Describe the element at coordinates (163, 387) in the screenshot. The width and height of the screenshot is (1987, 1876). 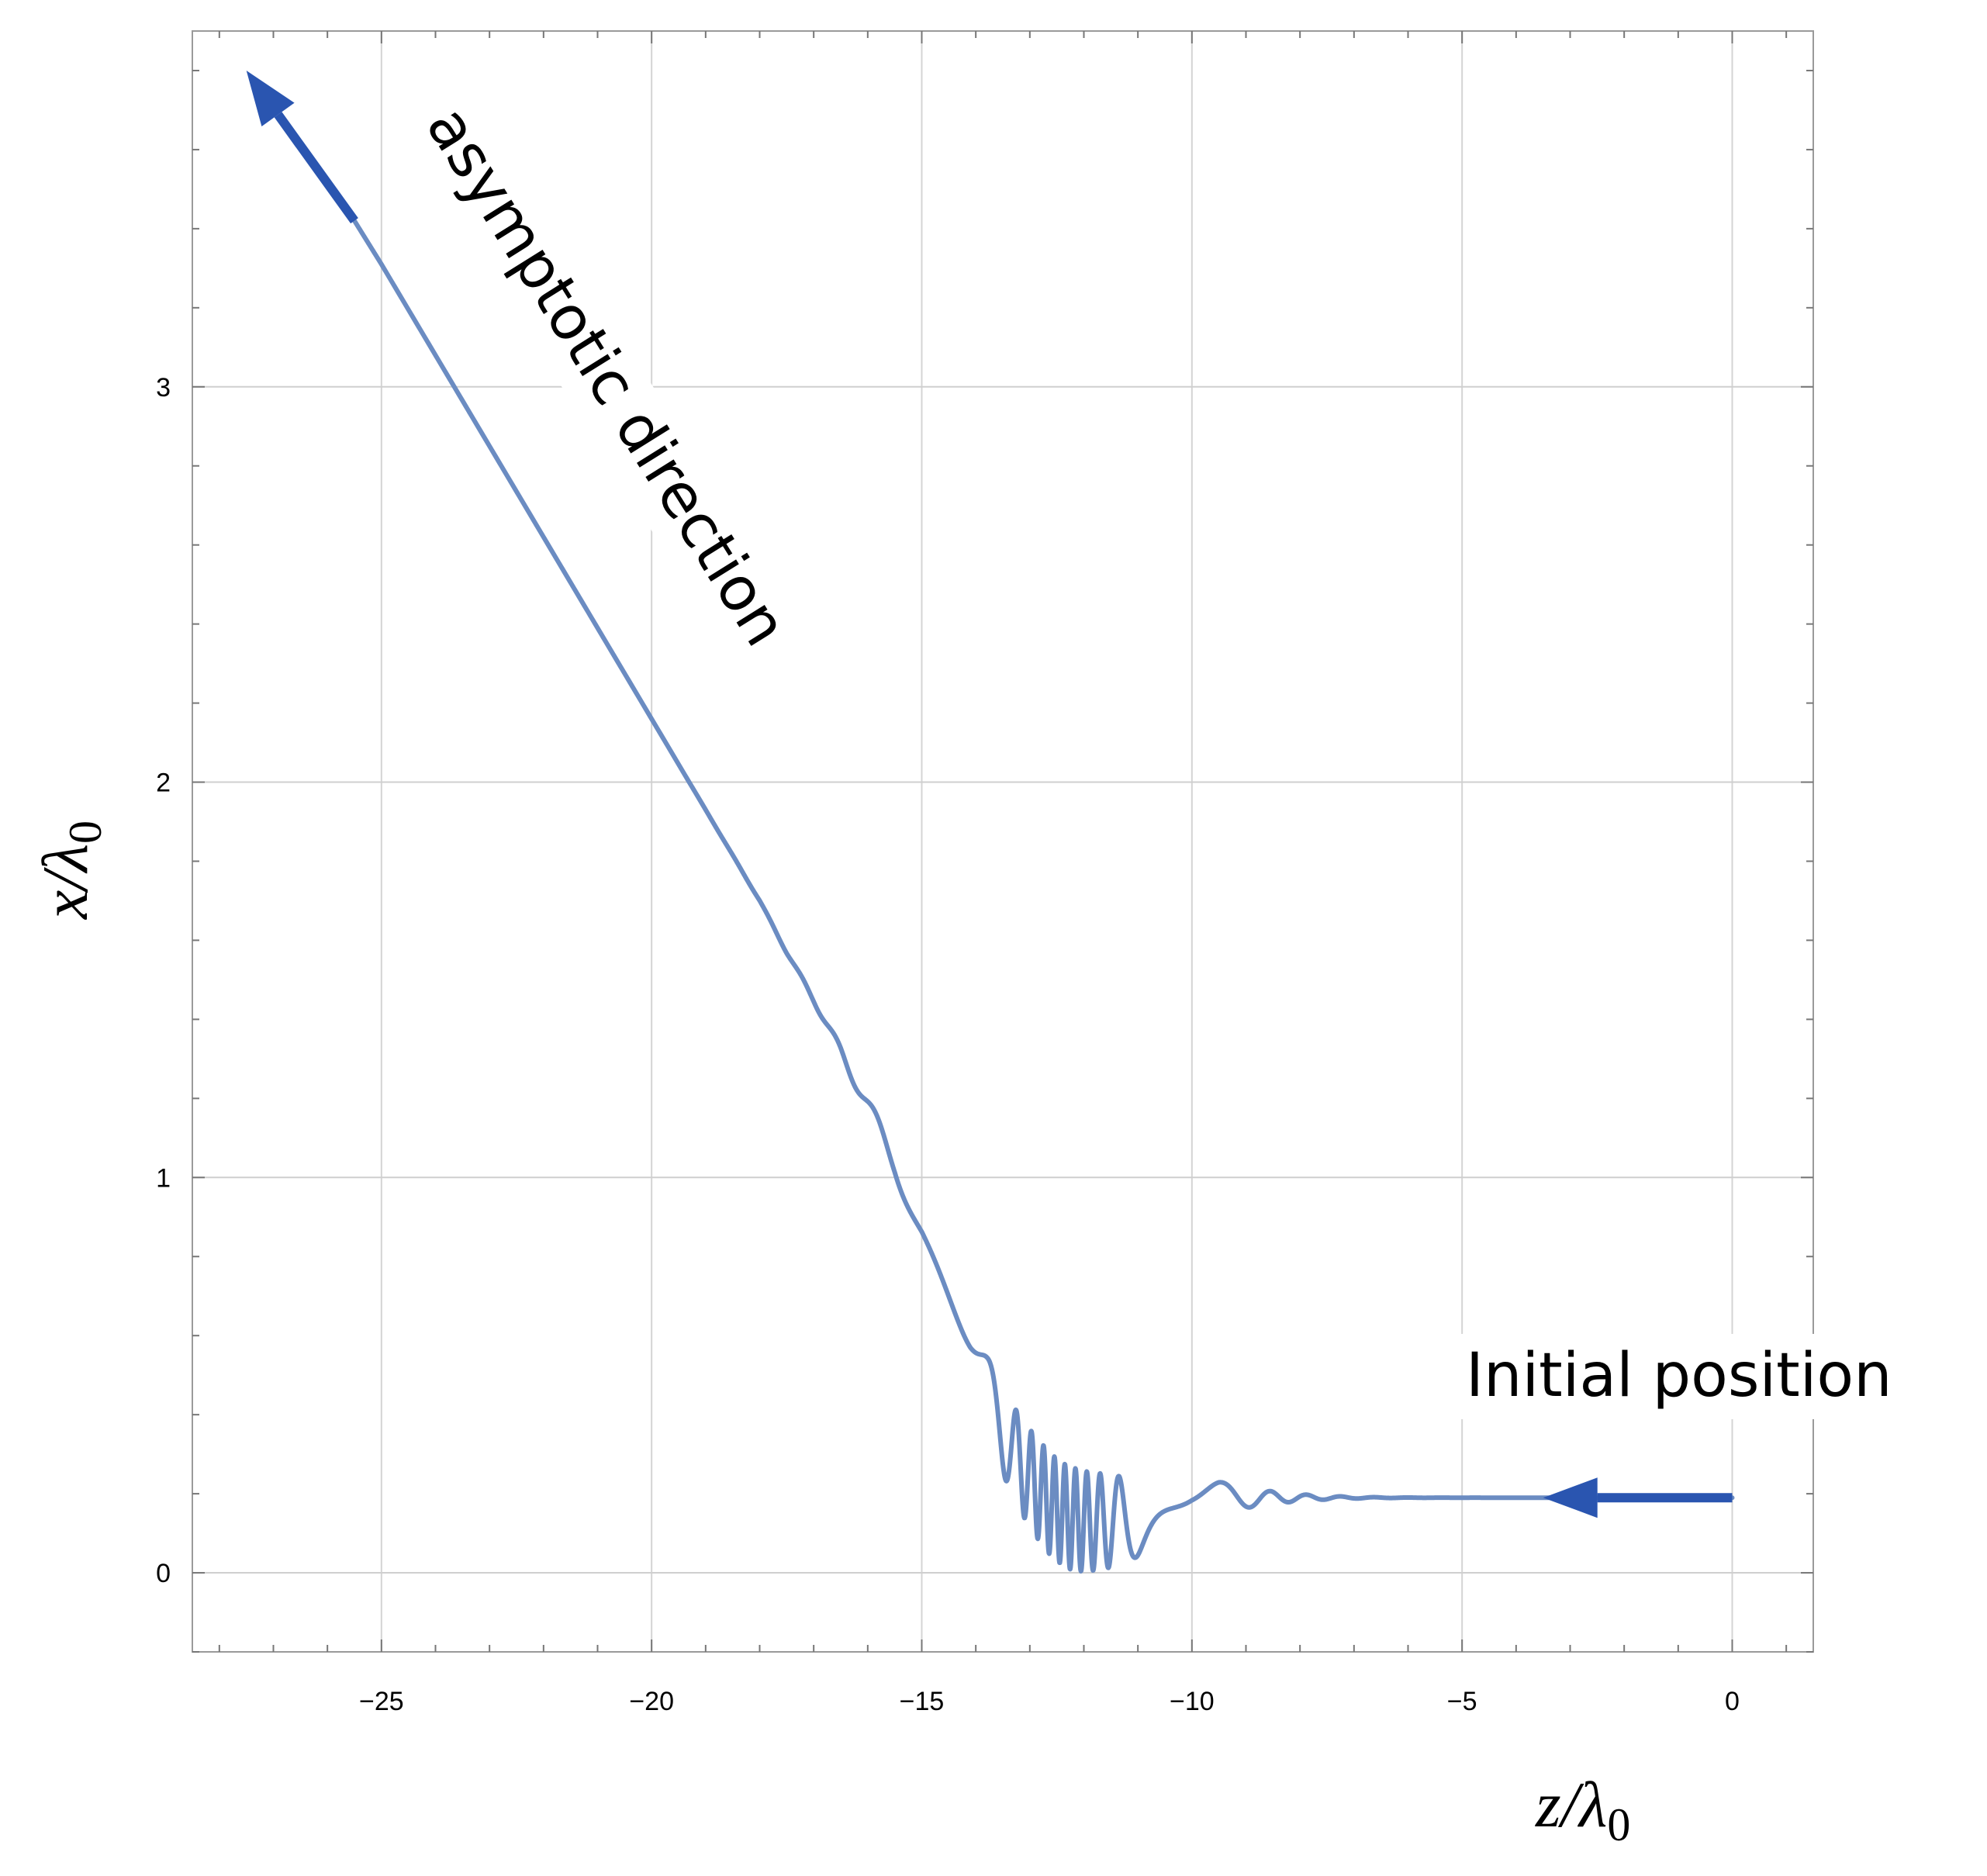
I see `y-tick-label: 3` at that location.